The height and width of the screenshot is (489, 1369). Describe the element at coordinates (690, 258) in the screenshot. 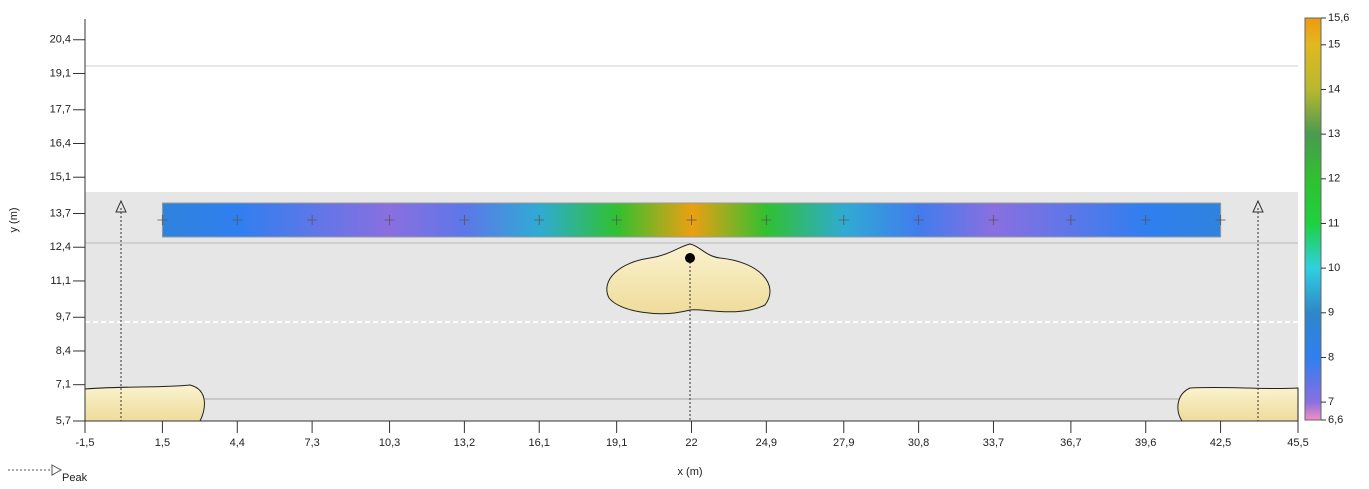

I see `peak-point` at that location.